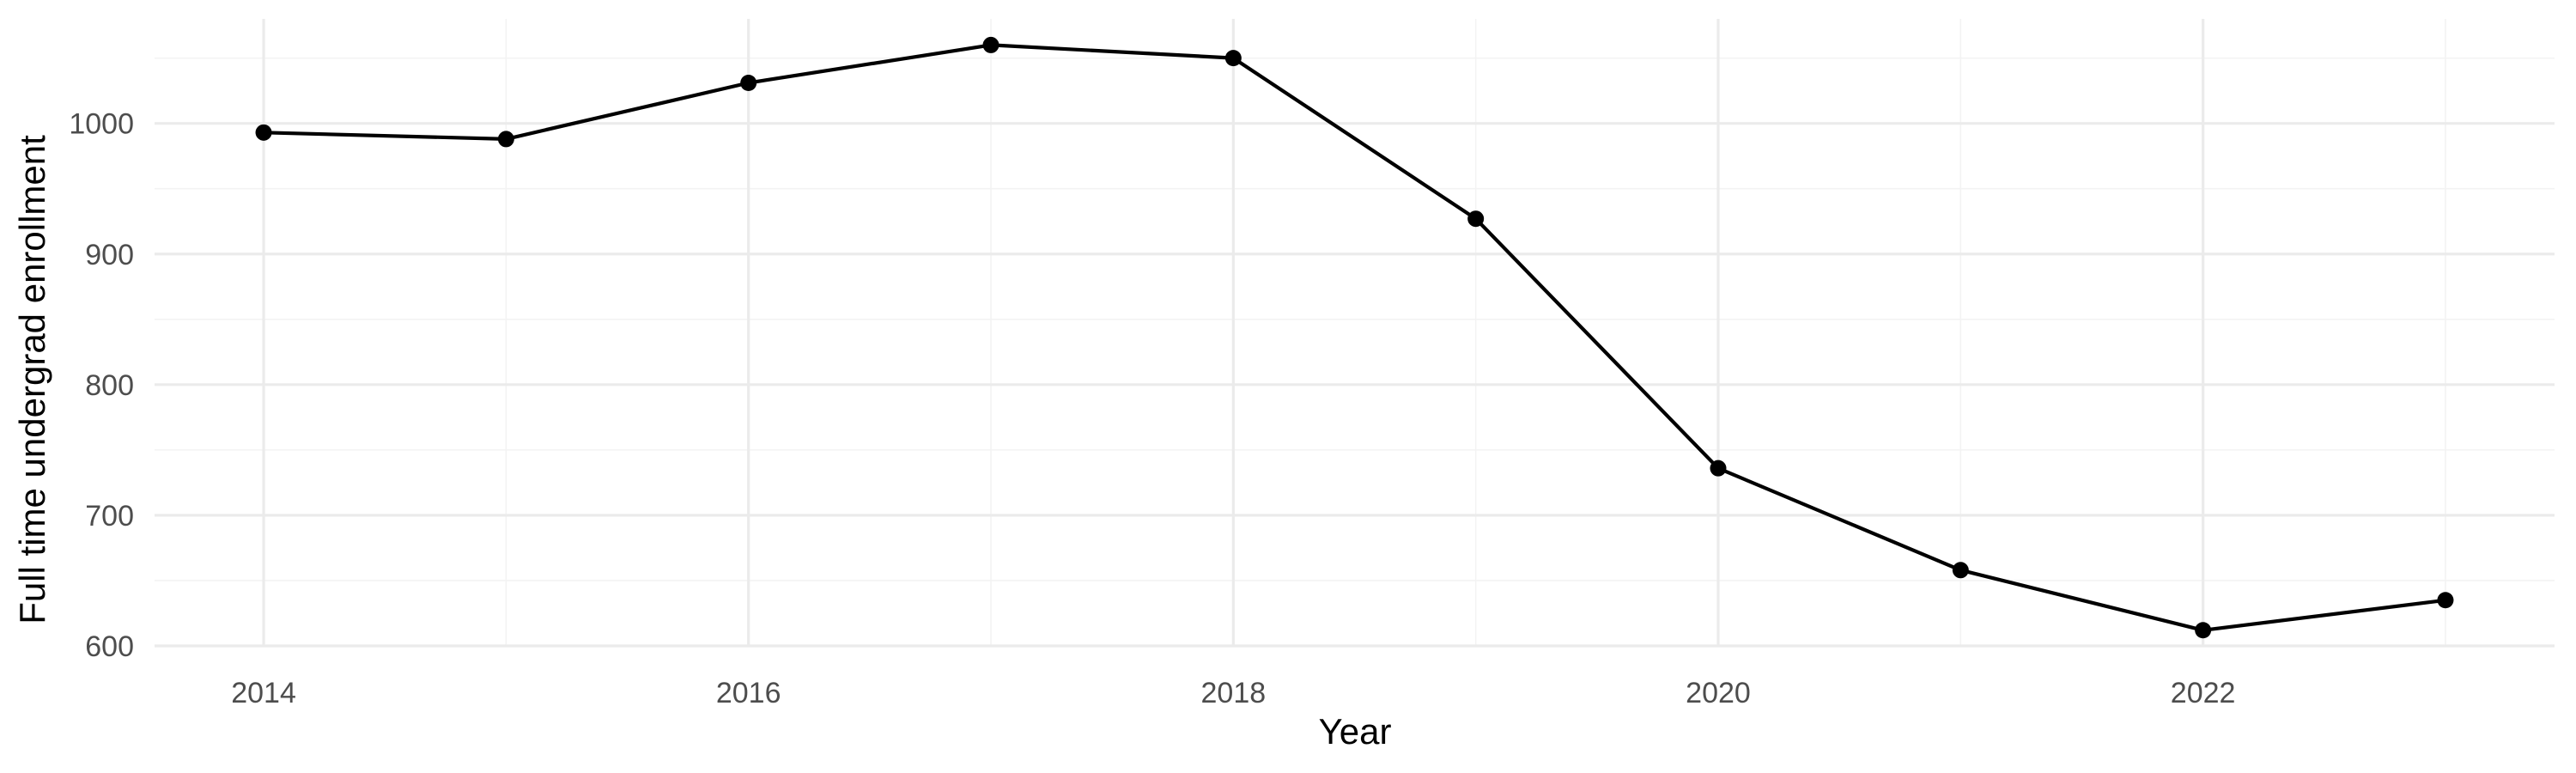 The height and width of the screenshot is (773, 2576). What do you see at coordinates (748, 693) in the screenshot?
I see `x-tick-label: 2016` at bounding box center [748, 693].